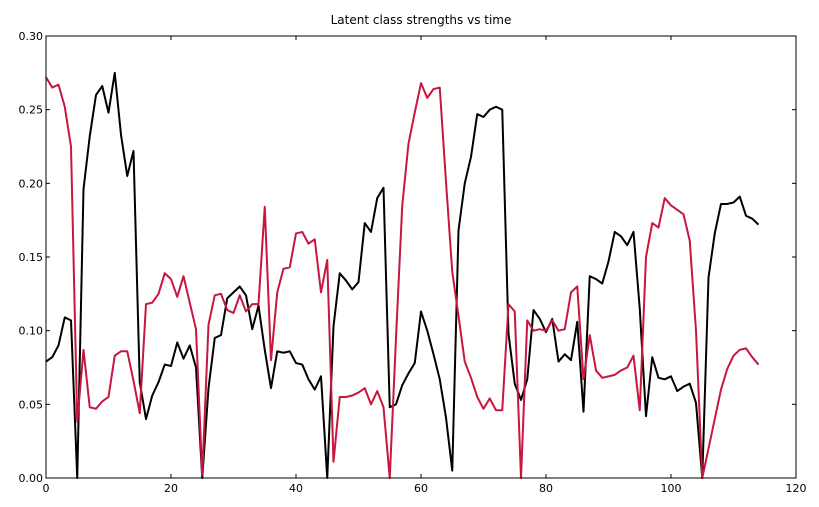 The height and width of the screenshot is (507, 819). I want to click on y-tick-label: 0.25, so click(31, 110).